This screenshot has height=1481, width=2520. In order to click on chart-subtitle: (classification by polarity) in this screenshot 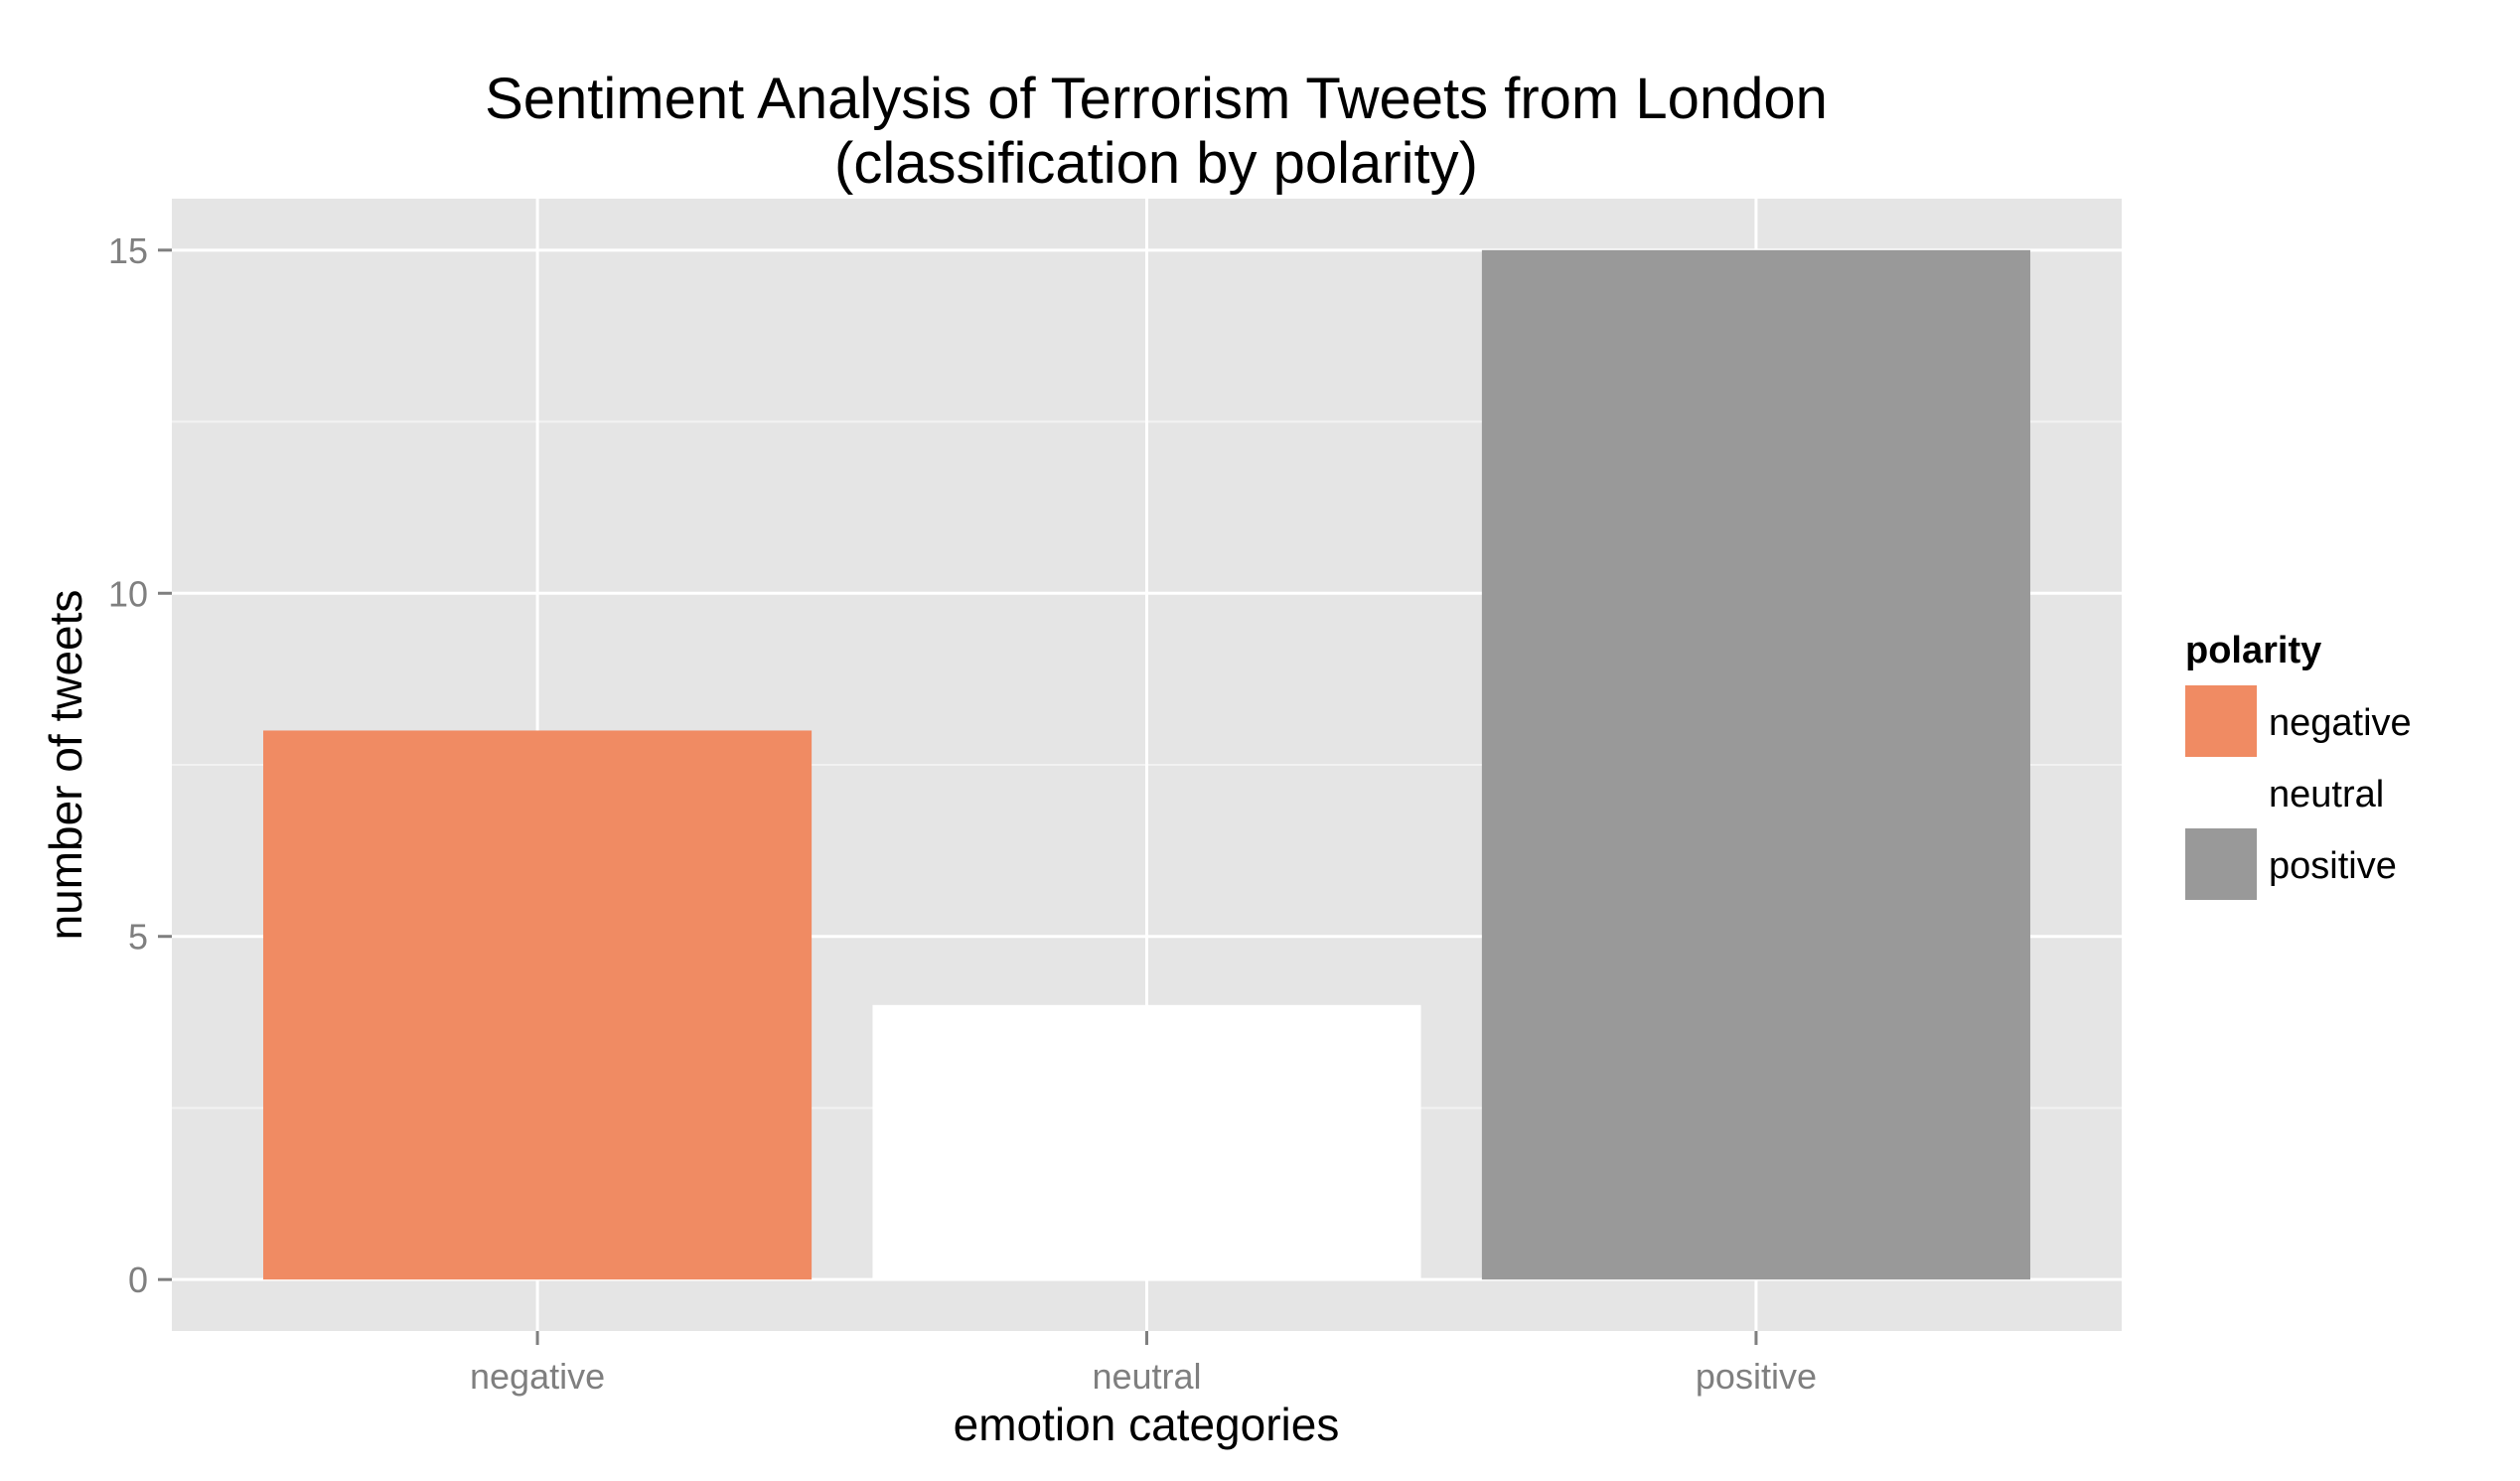, I will do `click(1156, 163)`.